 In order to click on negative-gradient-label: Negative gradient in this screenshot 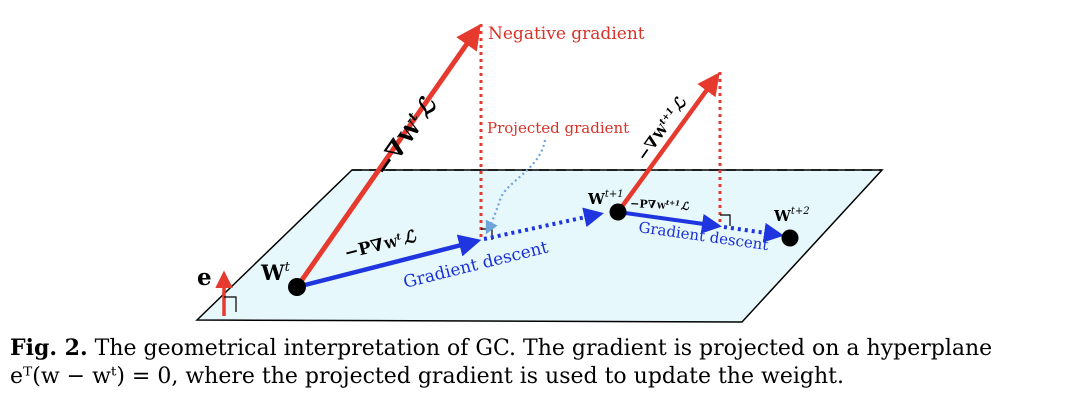, I will do `click(566, 34)`.